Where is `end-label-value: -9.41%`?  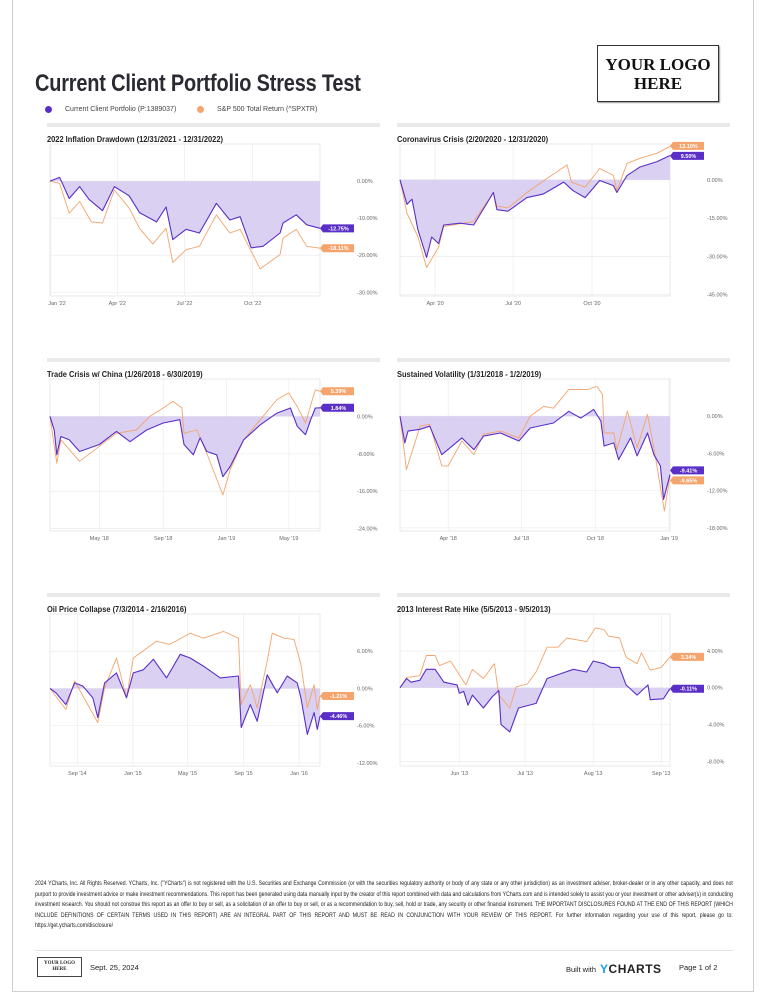
end-label-value: -9.41% is located at coordinates (689, 471).